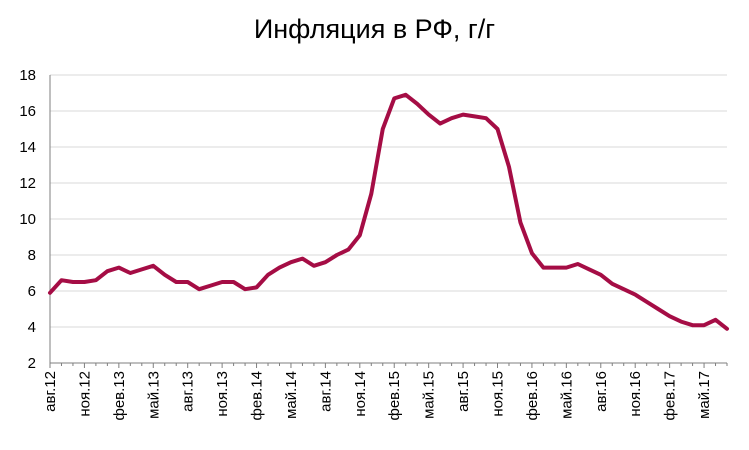 The width and height of the screenshot is (749, 450). What do you see at coordinates (566, 395) in the screenshot?
I see `x-tick-label: май.16` at bounding box center [566, 395].